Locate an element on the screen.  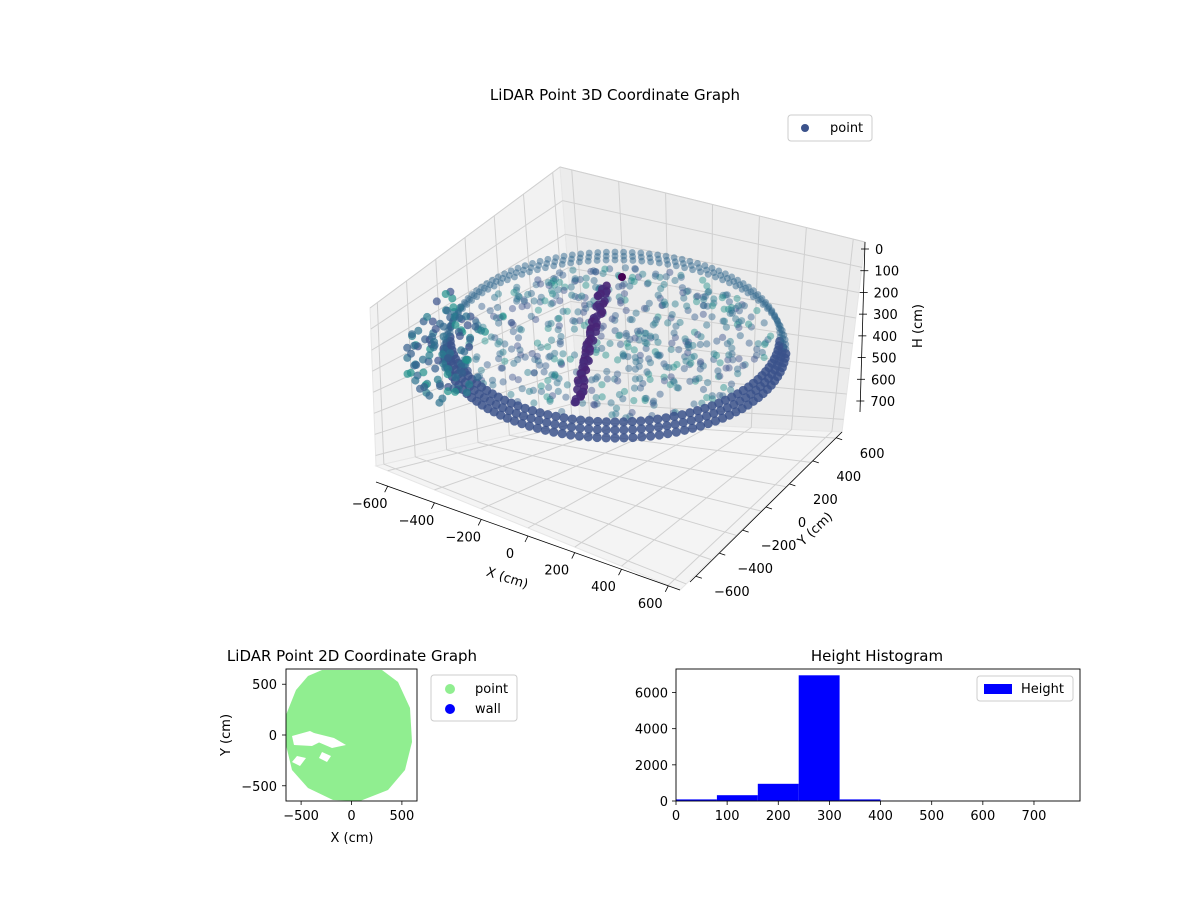
chart-3d-points is located at coordinates (597, 345).